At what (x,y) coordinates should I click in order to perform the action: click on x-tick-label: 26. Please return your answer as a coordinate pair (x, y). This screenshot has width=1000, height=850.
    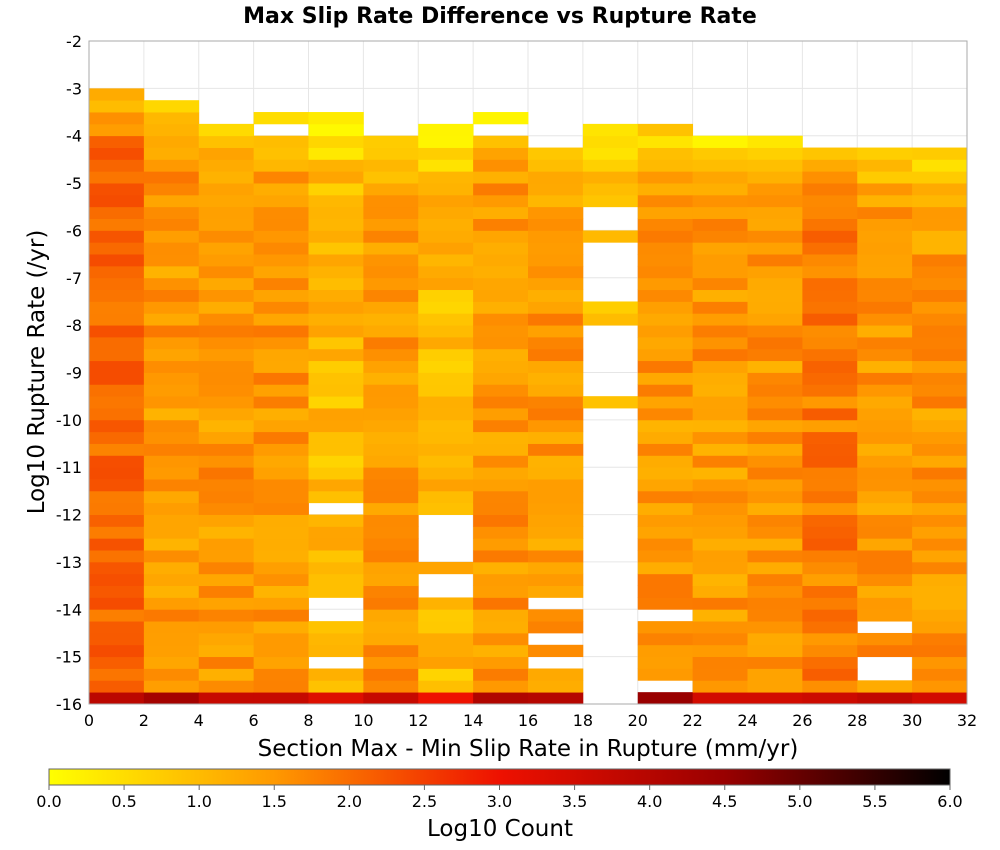
    Looking at the image, I should click on (802, 720).